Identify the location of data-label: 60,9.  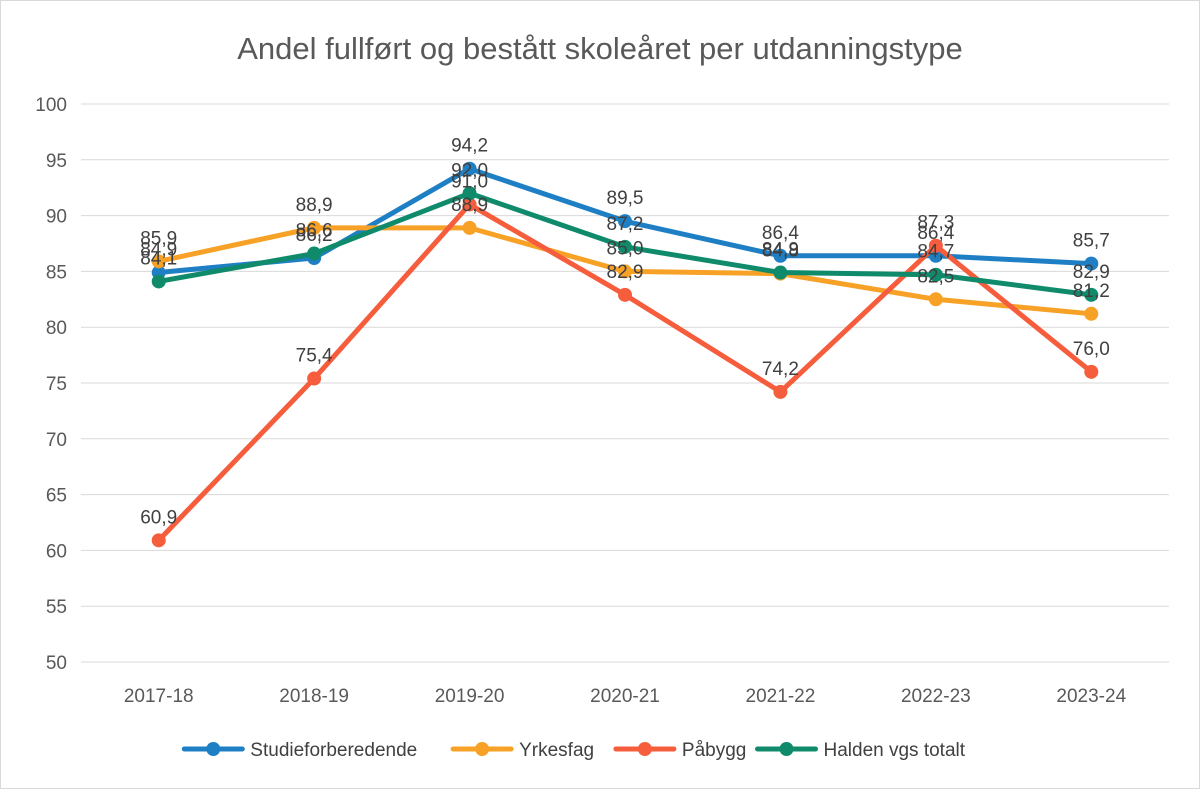
(158, 517).